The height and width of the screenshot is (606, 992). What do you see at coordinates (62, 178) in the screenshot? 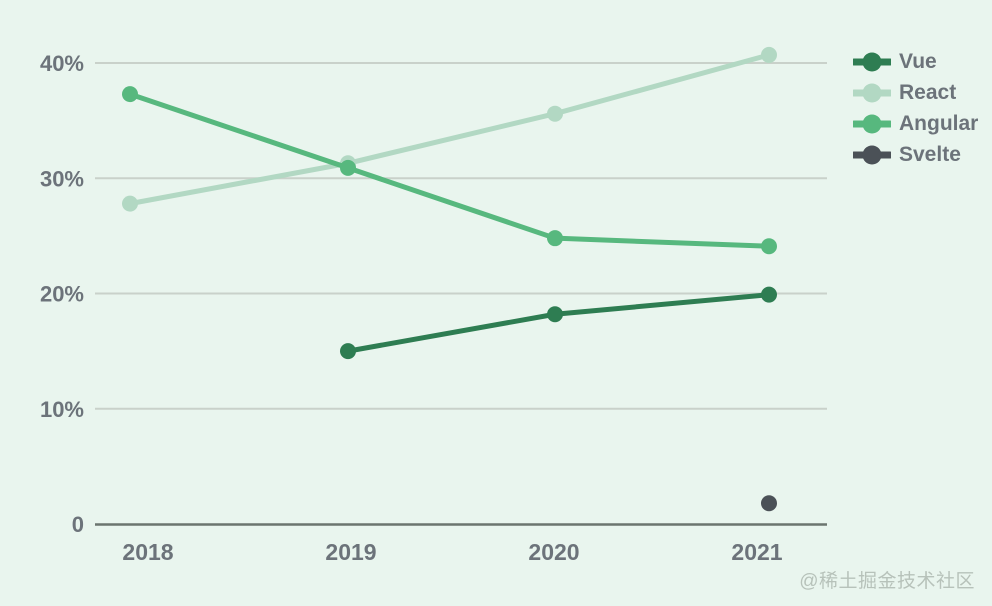
I see `y-tick-label-30: 30%` at bounding box center [62, 178].